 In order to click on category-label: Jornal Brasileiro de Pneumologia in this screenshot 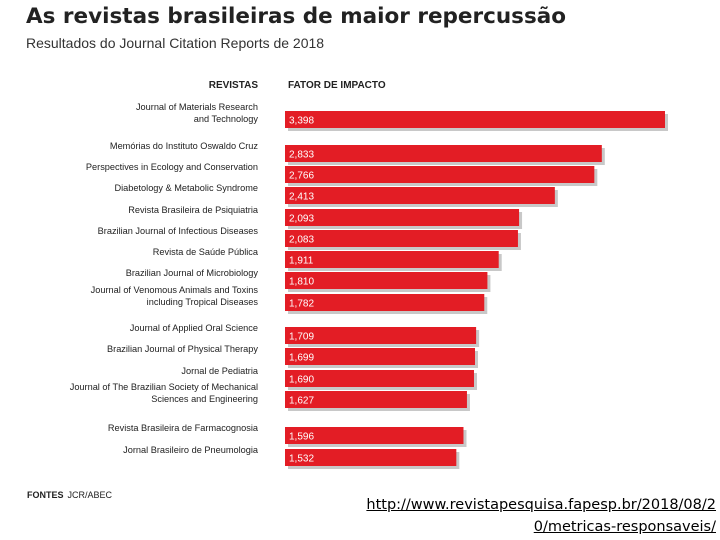, I will do `click(191, 450)`.